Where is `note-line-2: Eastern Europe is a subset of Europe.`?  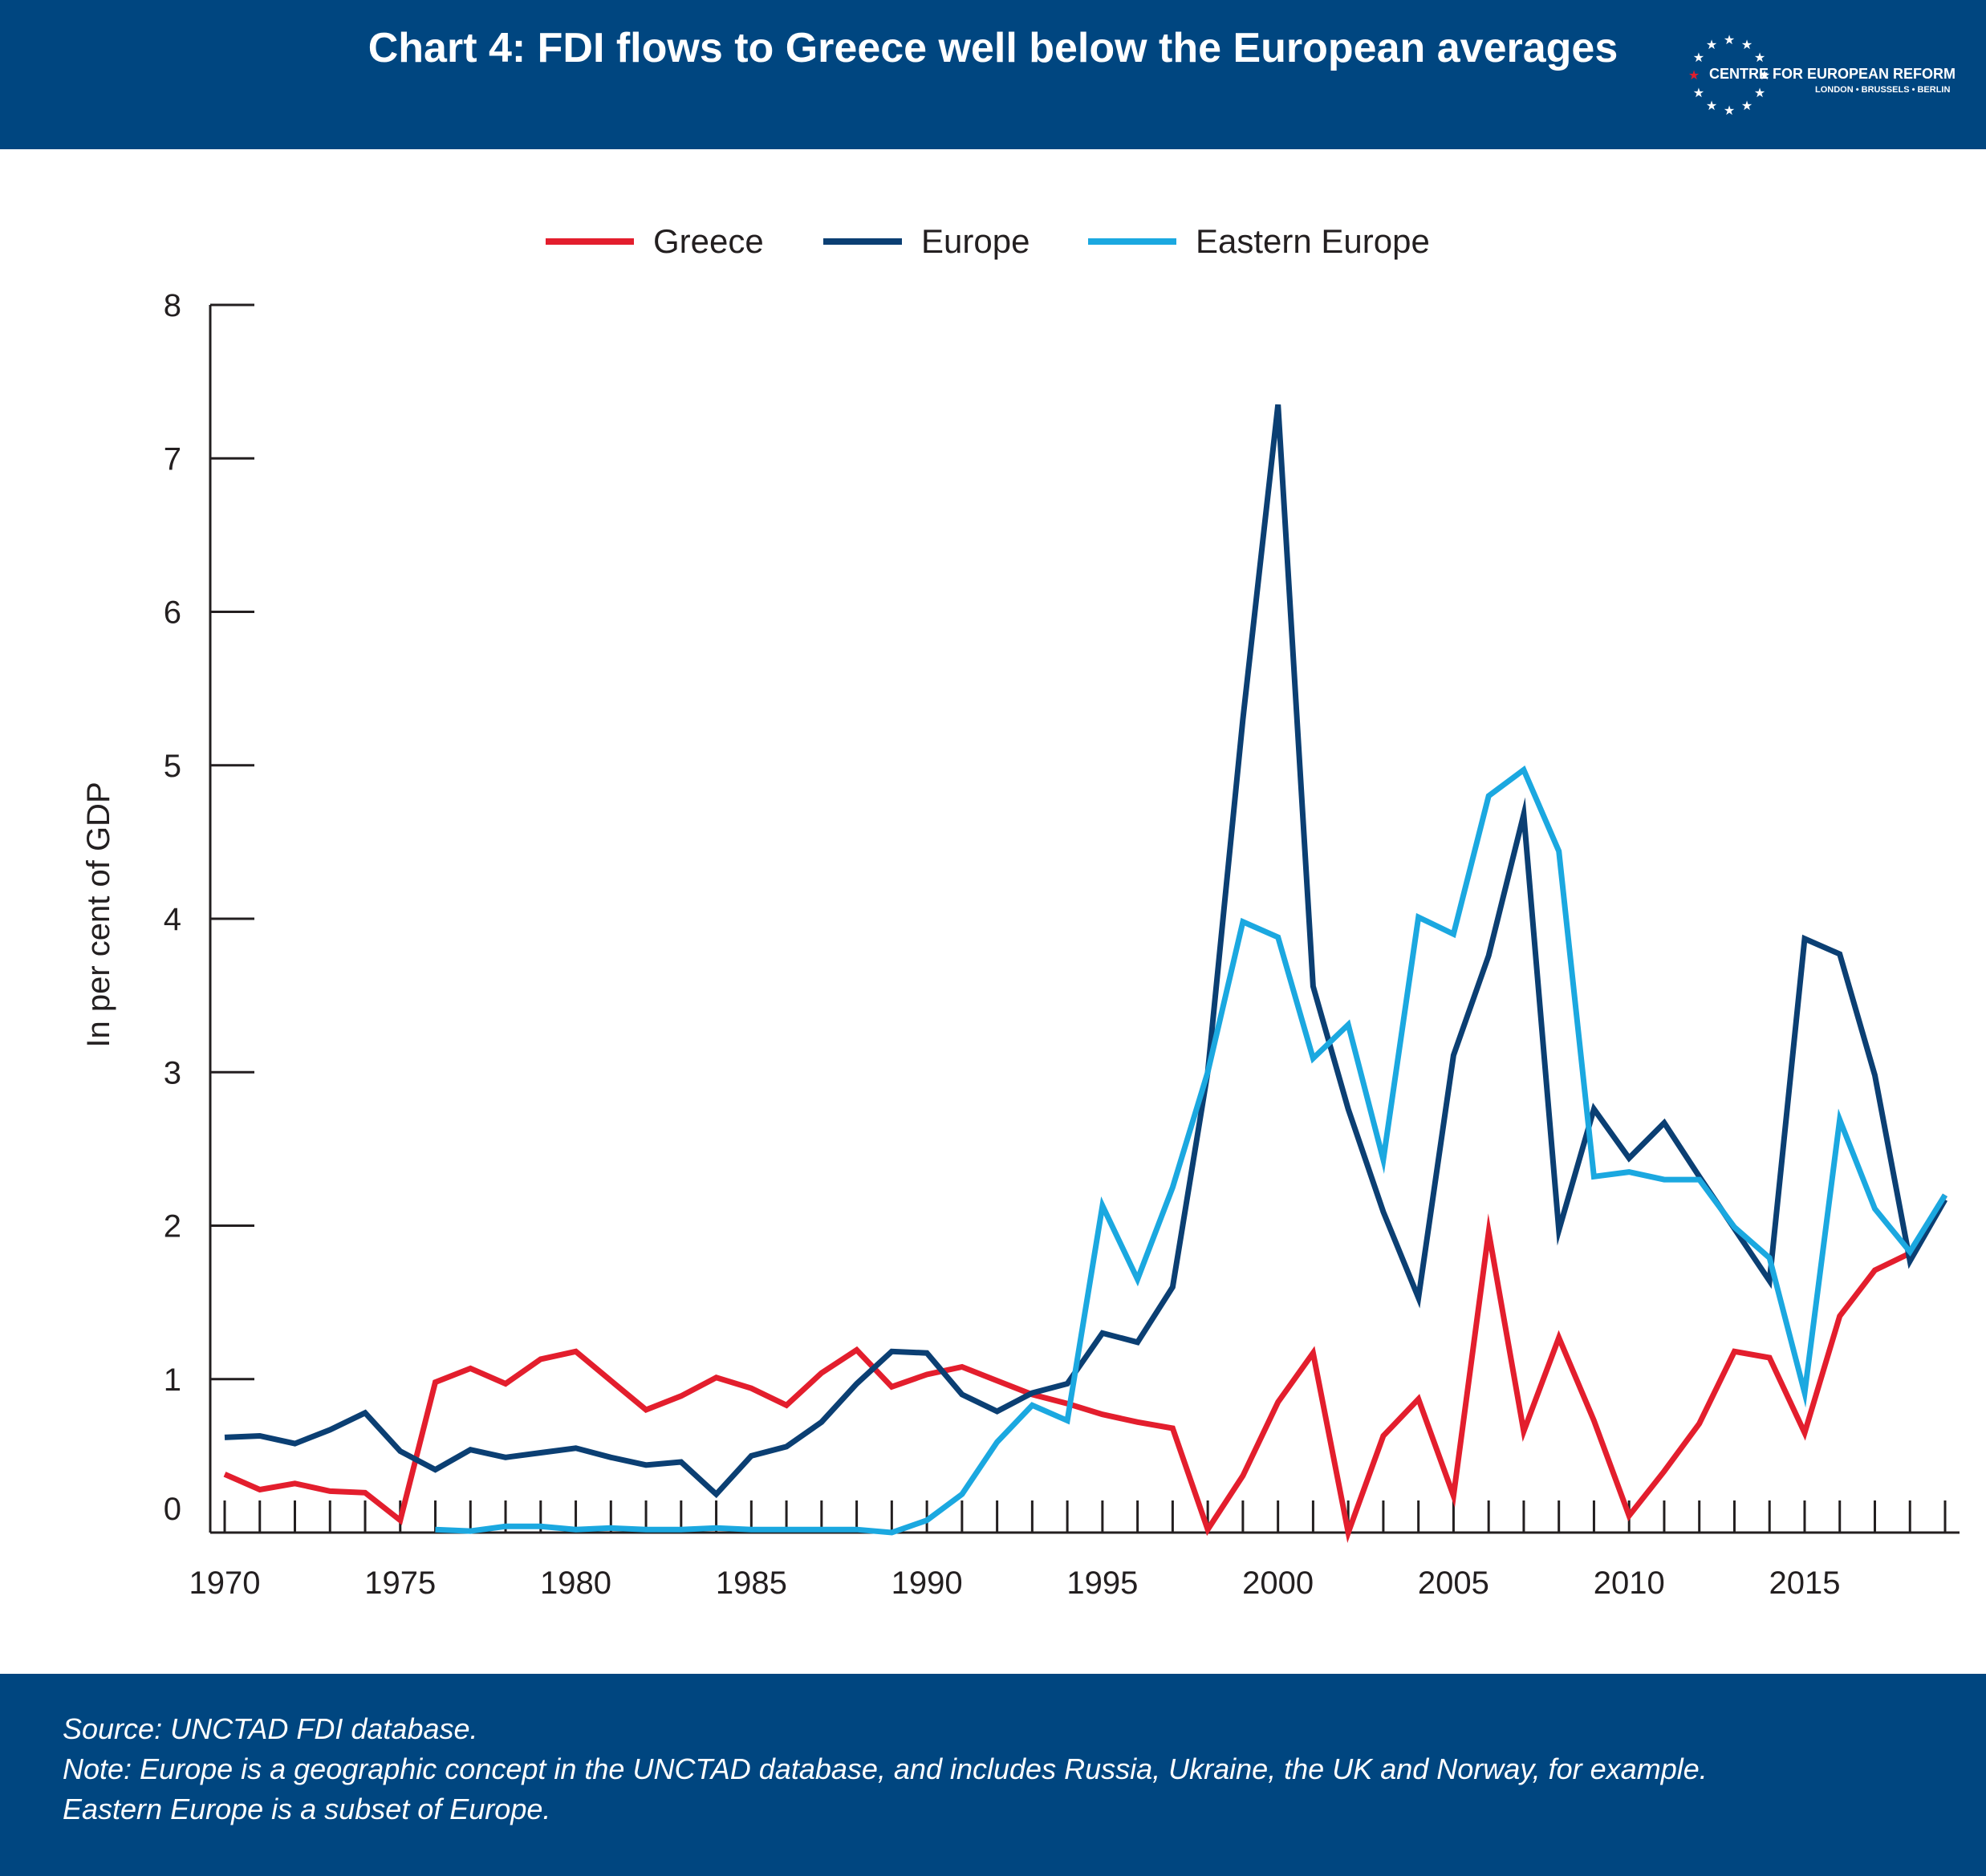
note-line-2: Eastern Europe is a subset of Europe. is located at coordinates (307, 1809).